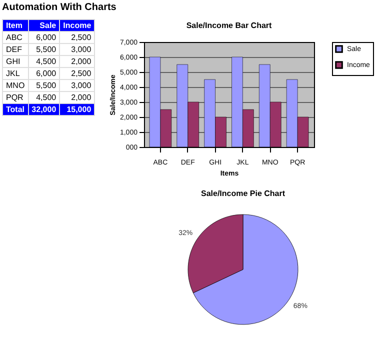 Image resolution: width=390 pixels, height=350 pixels. What do you see at coordinates (44, 110) in the screenshot?
I see `text: 32,000` at bounding box center [44, 110].